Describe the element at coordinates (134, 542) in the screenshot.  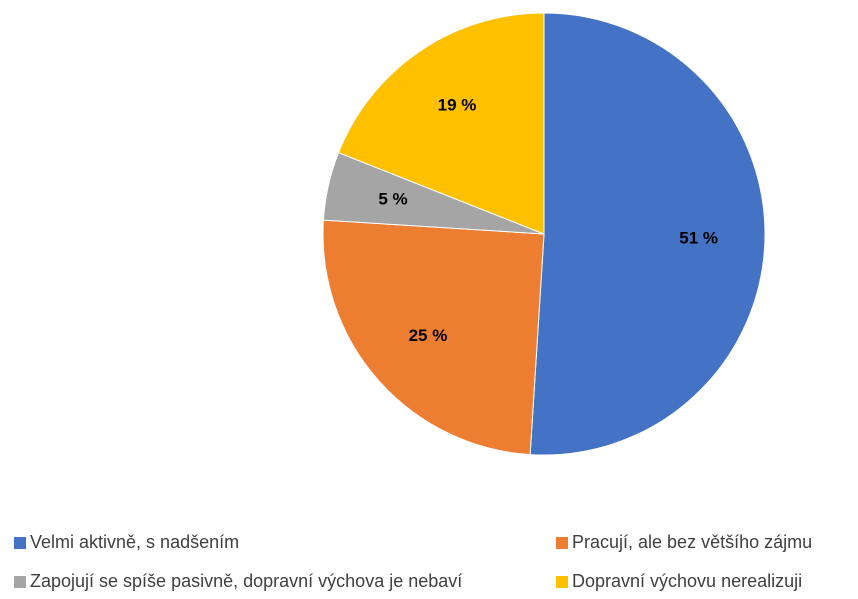
I see `legend-label: Velmi aktivně, s nadšením` at that location.